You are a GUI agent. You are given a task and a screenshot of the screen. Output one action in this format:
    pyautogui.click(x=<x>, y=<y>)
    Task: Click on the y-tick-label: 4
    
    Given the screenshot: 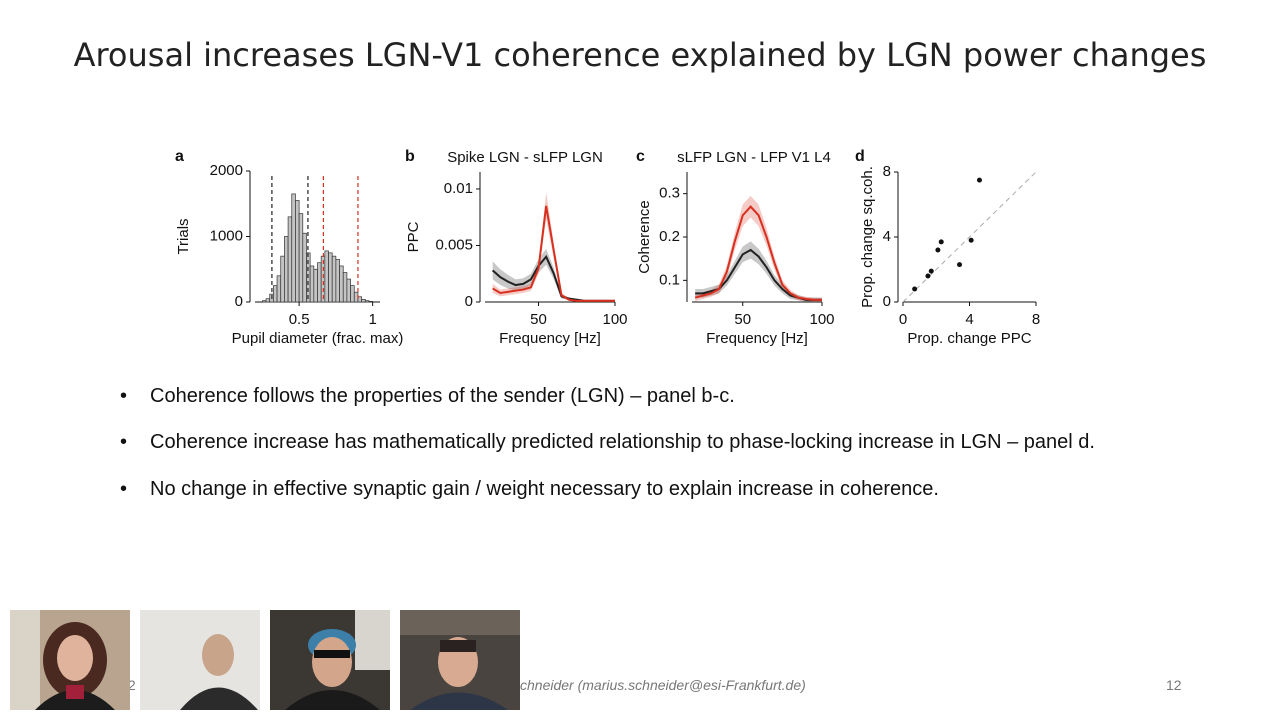 What is the action you would take?
    pyautogui.click(x=887, y=236)
    